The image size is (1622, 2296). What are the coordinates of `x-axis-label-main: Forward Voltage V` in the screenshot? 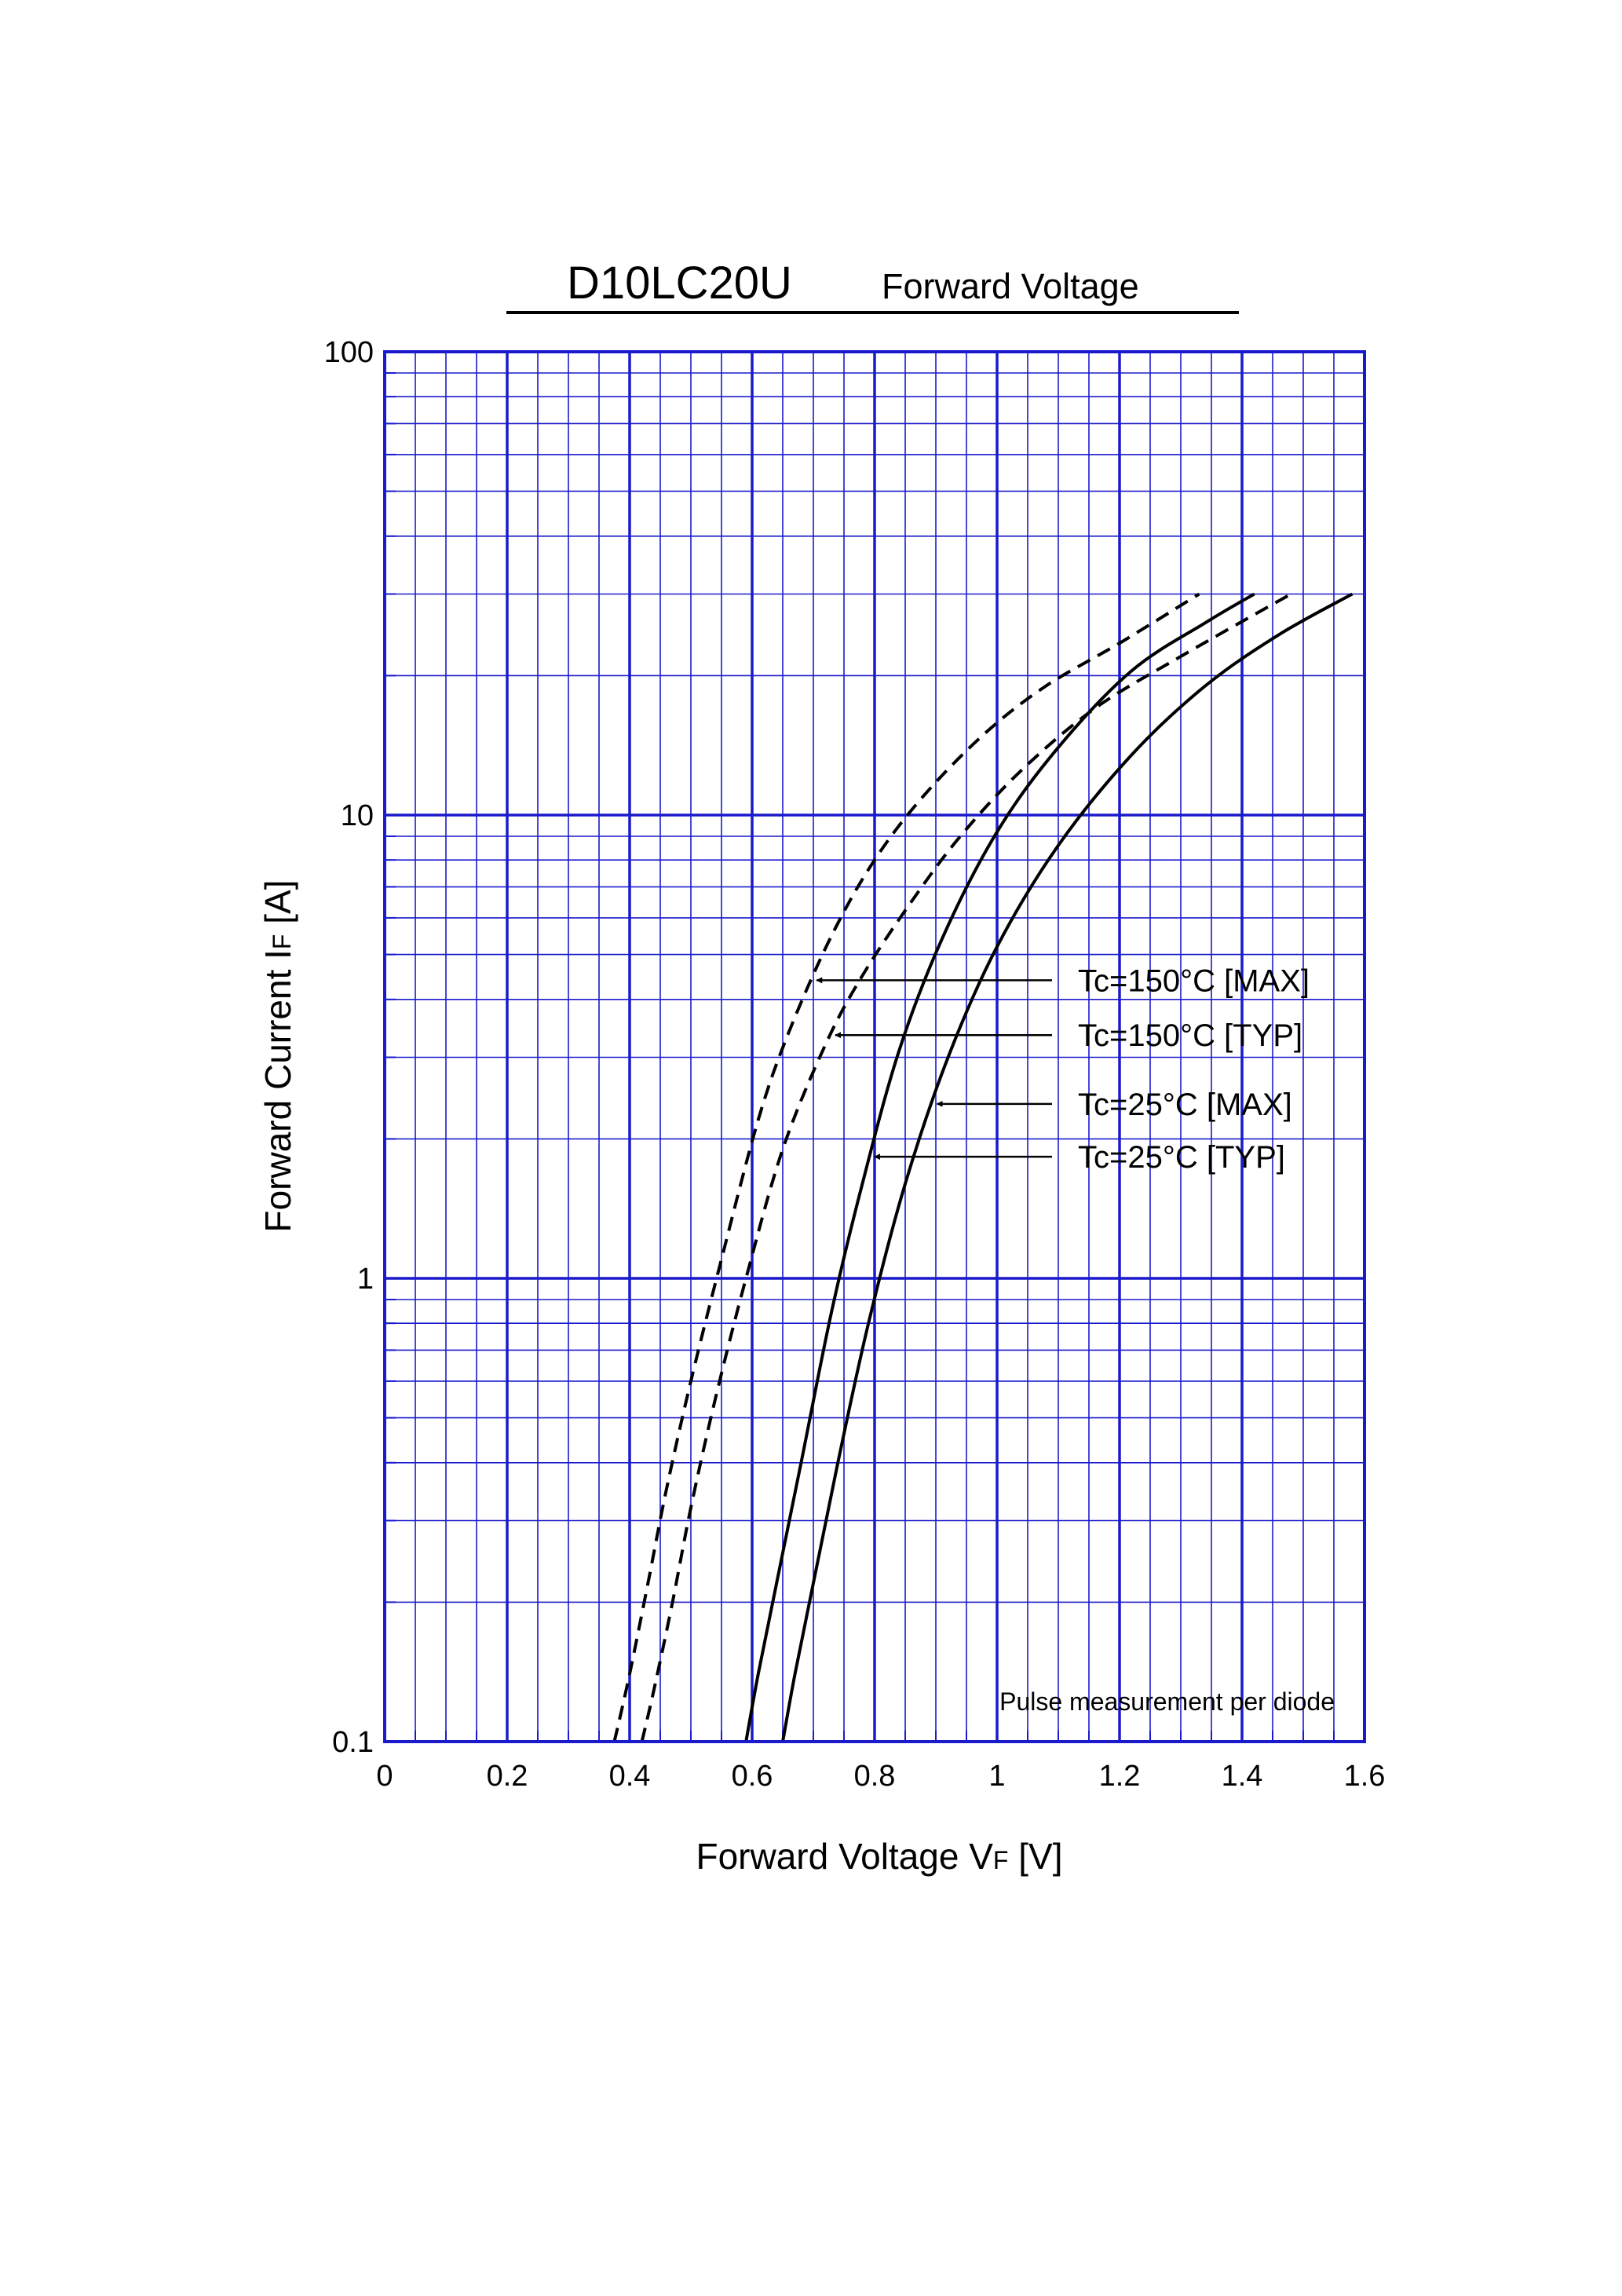 It's located at (845, 1856).